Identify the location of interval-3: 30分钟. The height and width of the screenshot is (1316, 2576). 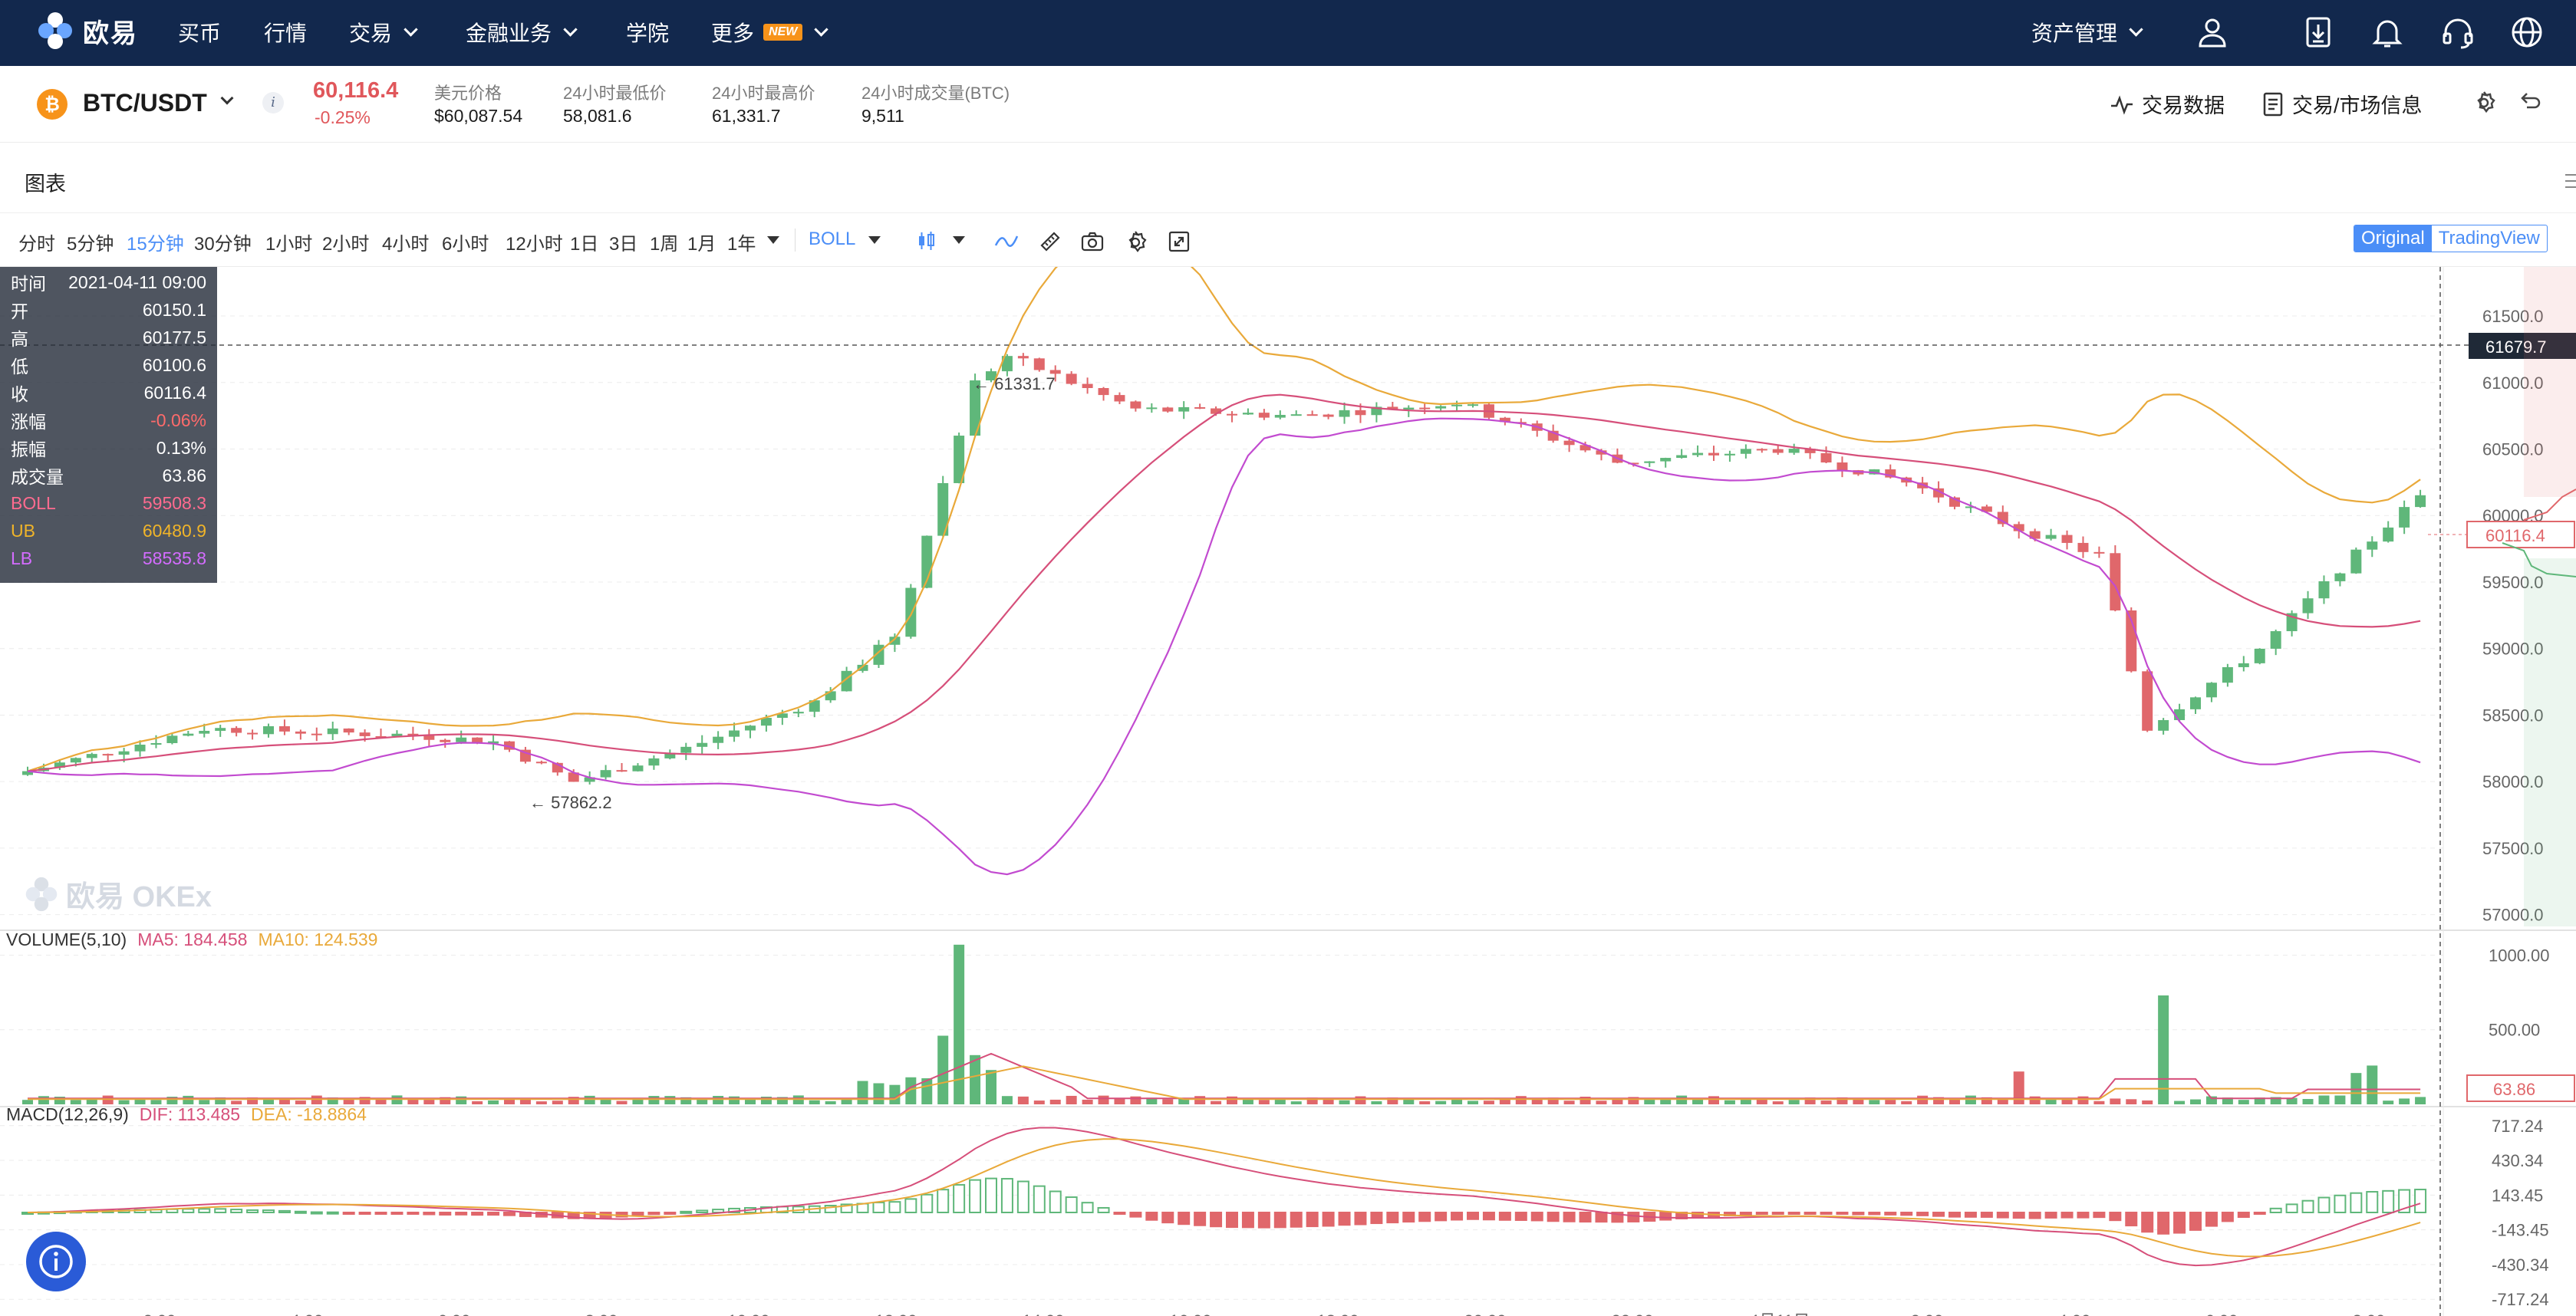
(223, 244).